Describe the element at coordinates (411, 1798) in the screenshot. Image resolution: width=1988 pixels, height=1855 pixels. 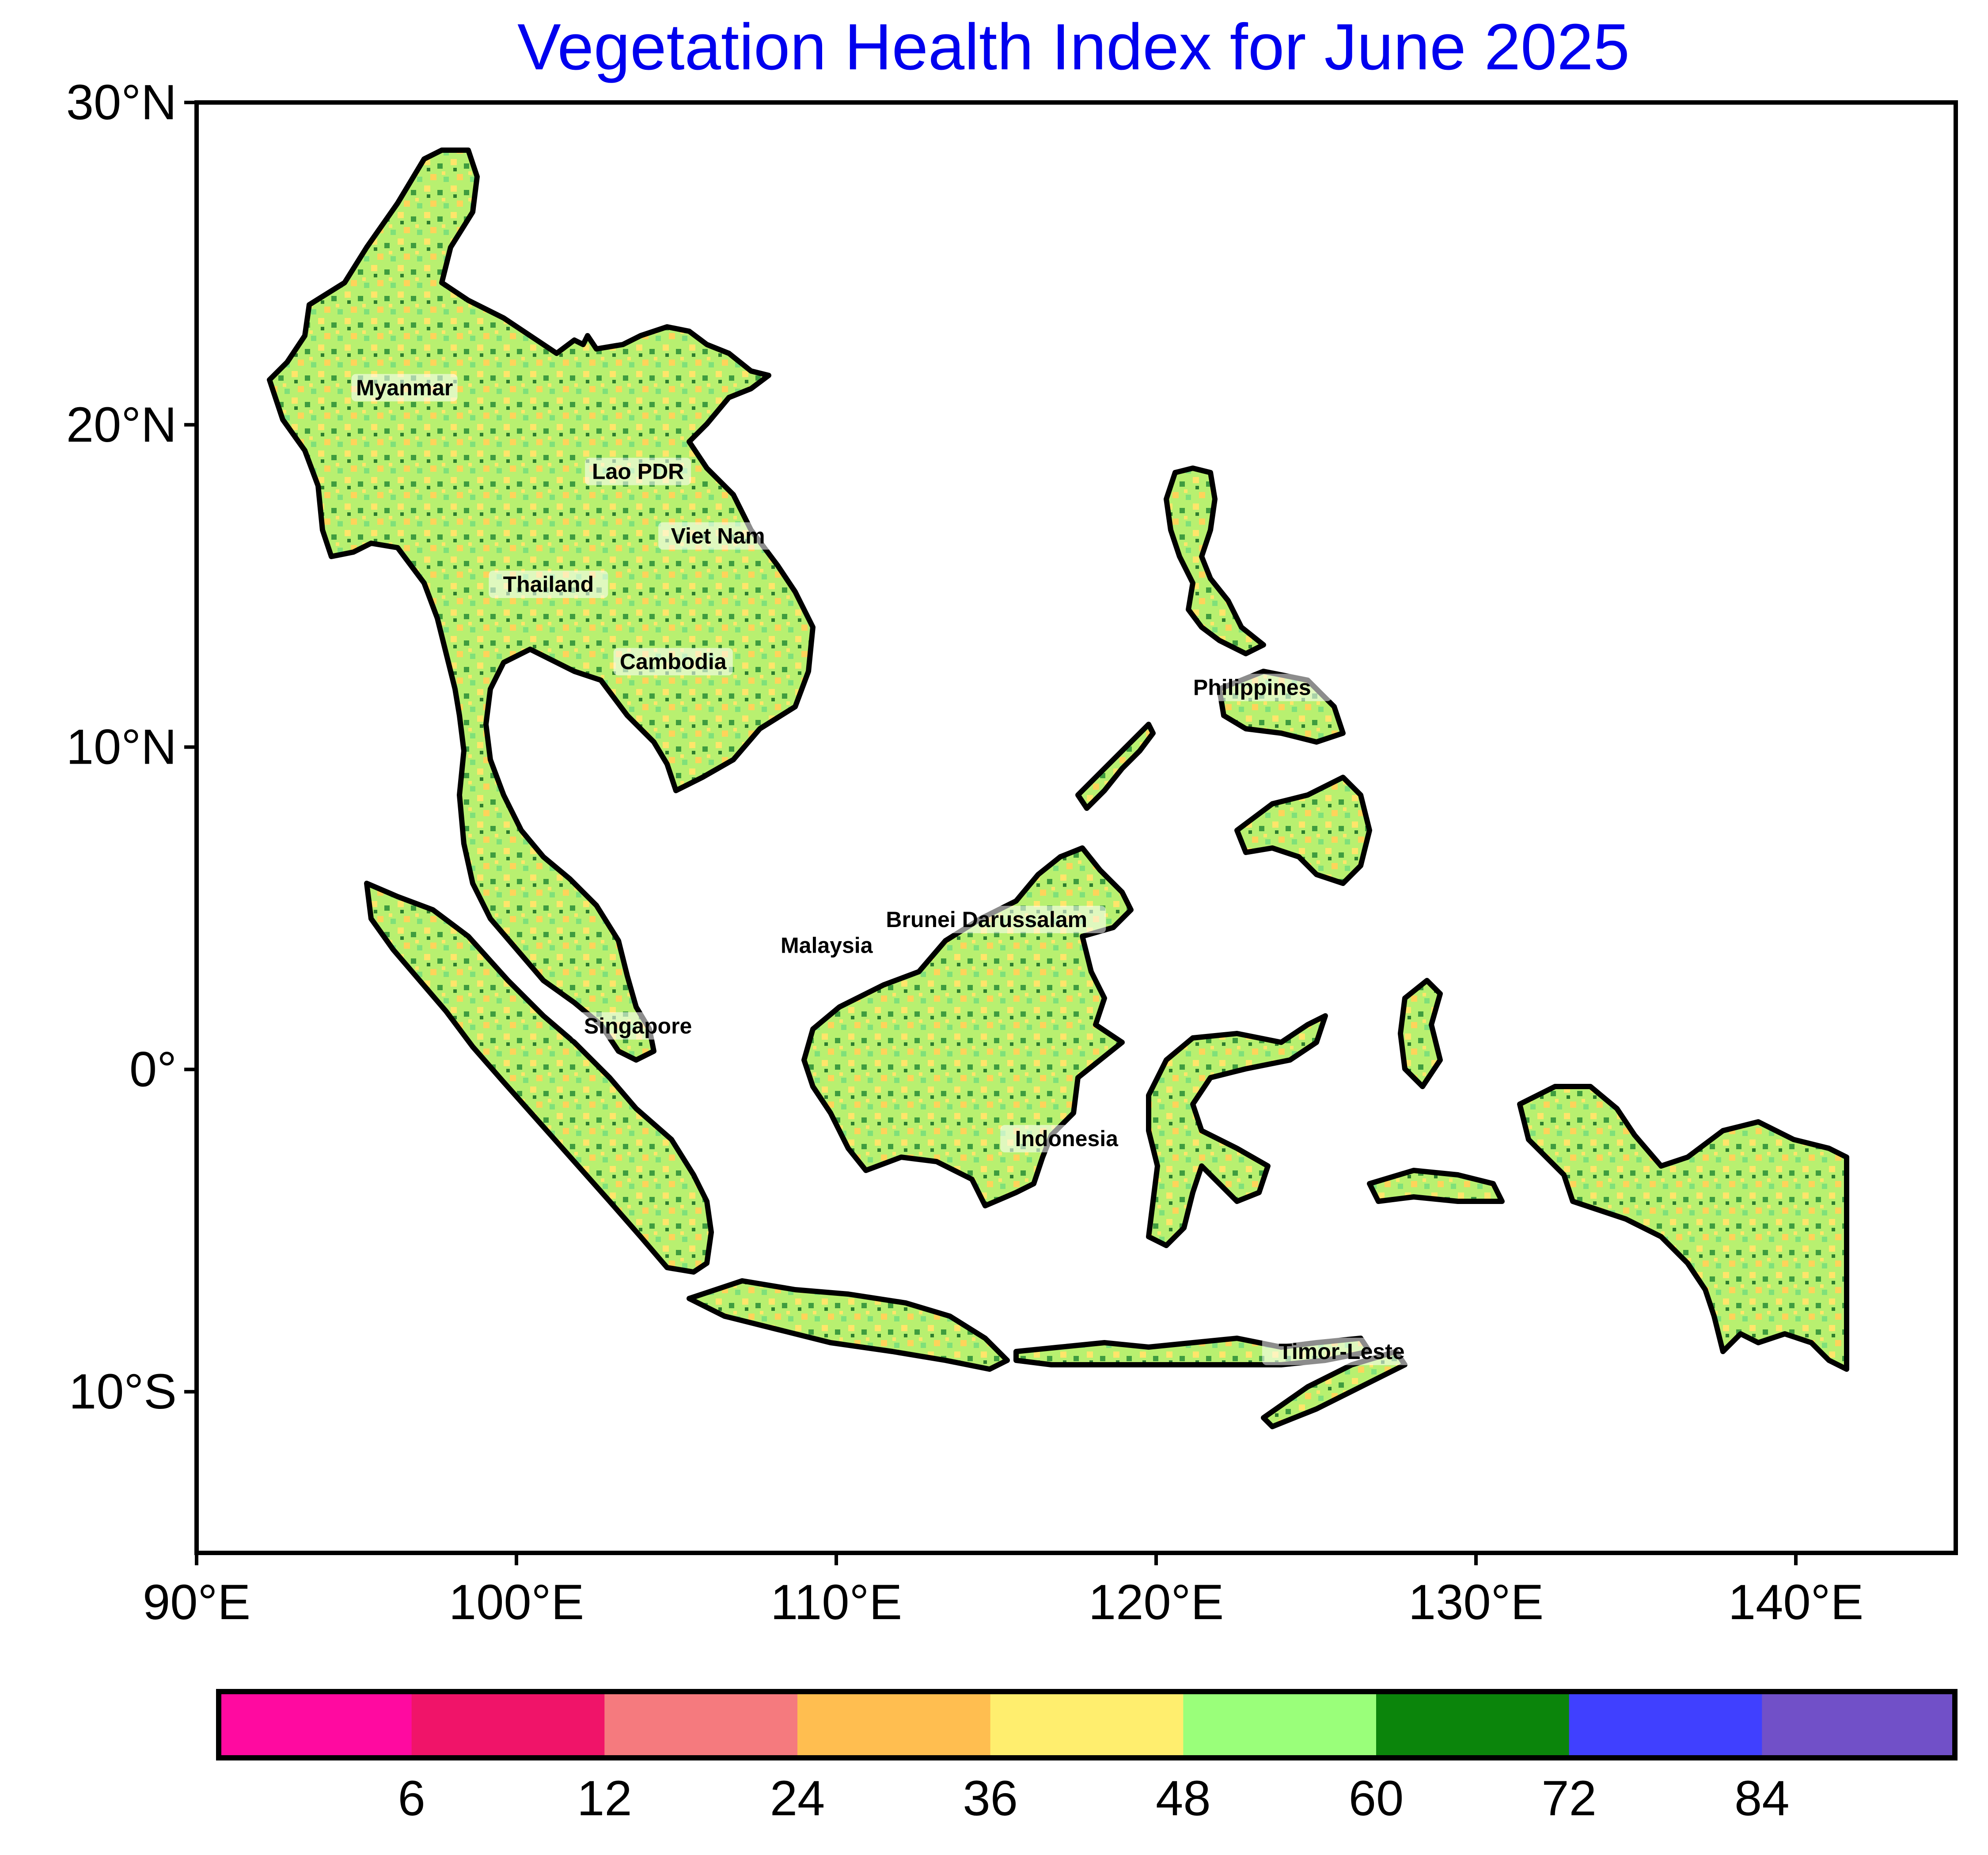
I see `colorbar-tick-label: 6` at that location.